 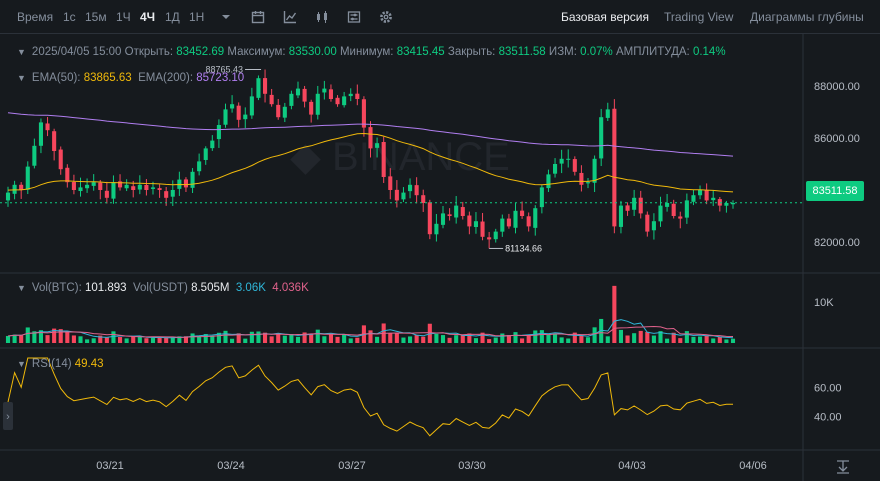 I want to click on x-axis-tick-label: 03/27, so click(x=352, y=466).